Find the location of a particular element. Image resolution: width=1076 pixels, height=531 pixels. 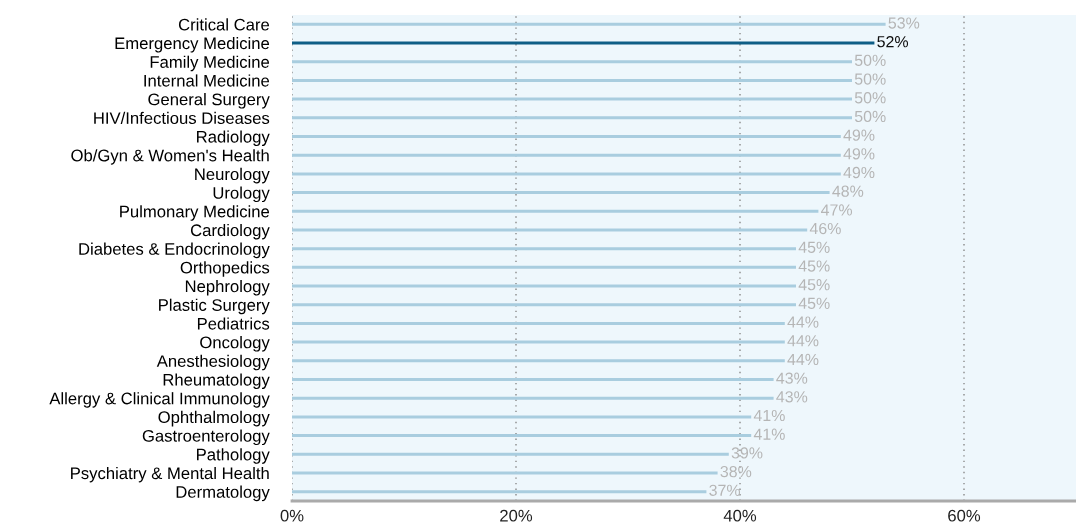

y-tick-label: Nephrology is located at coordinates (227, 288).